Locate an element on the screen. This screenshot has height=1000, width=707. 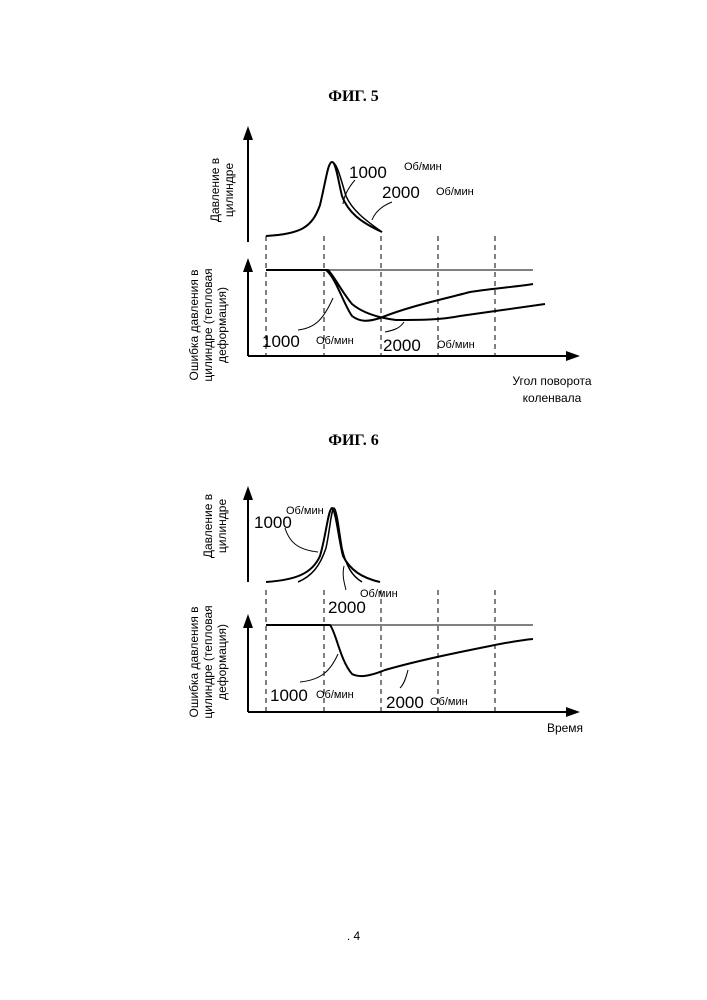
fig5-top-label-1000: 1000 is located at coordinates (368, 172).